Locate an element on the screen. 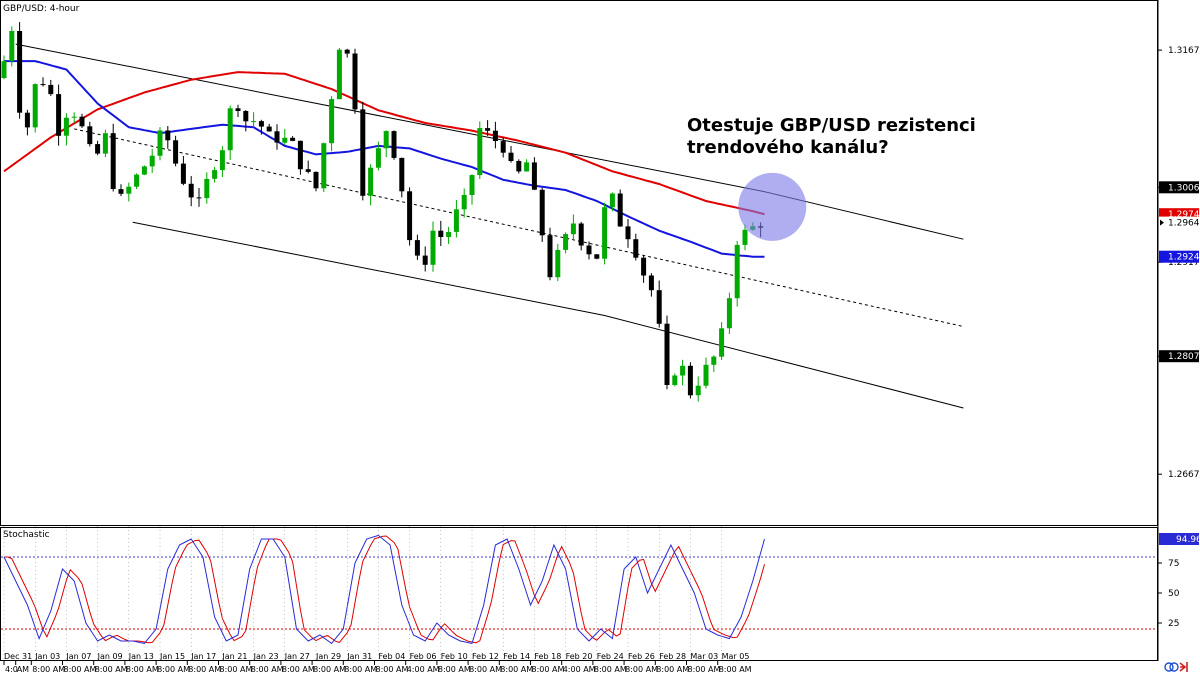 The width and height of the screenshot is (1200, 675). ma-red-line is located at coordinates (384, 143).